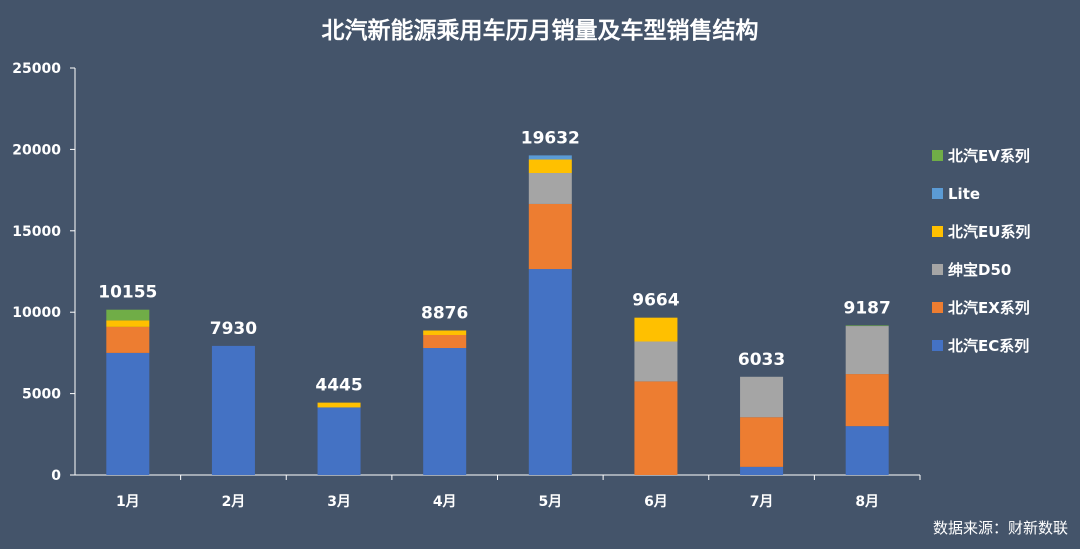  Describe the element at coordinates (867, 308) in the screenshot. I see `total-data-label: 9187` at that location.